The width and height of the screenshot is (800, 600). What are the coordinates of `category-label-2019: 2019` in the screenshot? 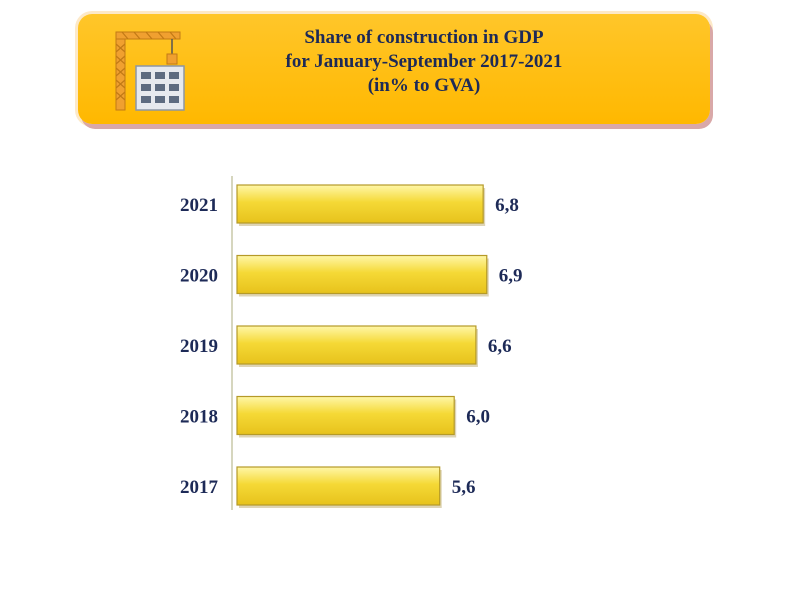 It's located at (199, 346).